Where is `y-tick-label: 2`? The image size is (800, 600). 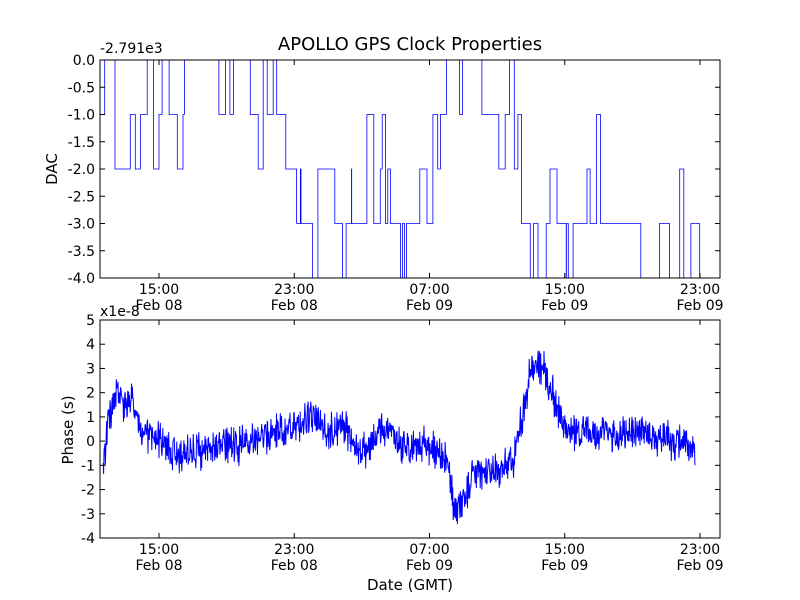
y-tick-label: 2 is located at coordinates (90, 394).